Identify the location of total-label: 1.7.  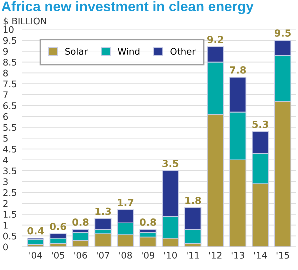
(126, 202).